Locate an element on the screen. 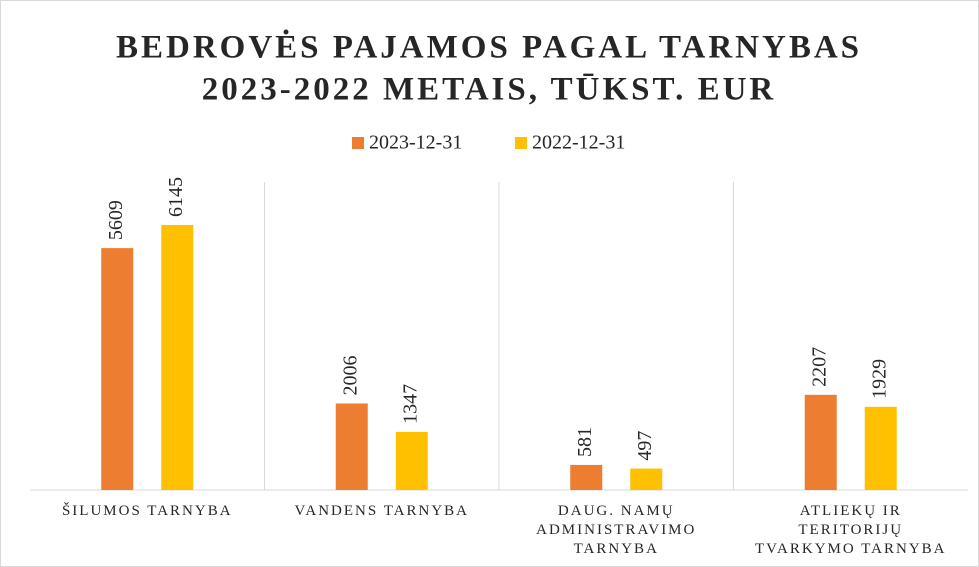 This screenshot has height=567, width=979. data-label: 581 is located at coordinates (585, 442).